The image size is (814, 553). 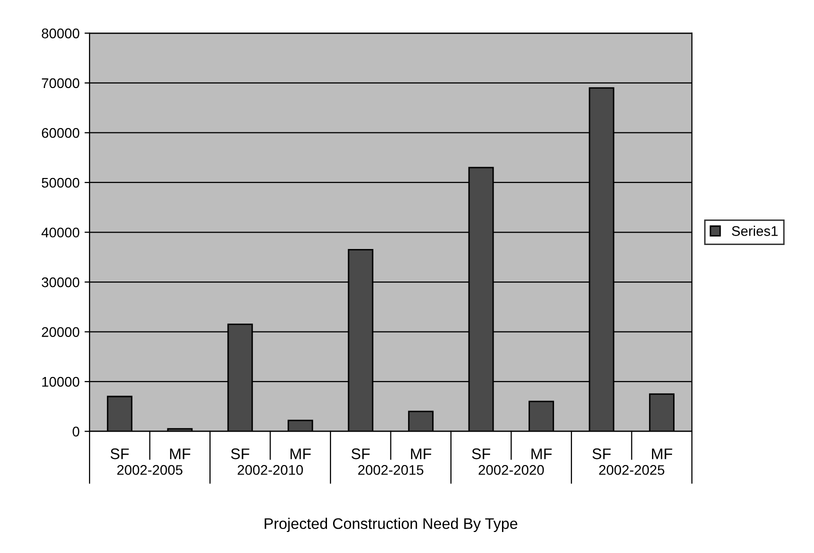 I want to click on text: 2002-2005, so click(x=149, y=470).